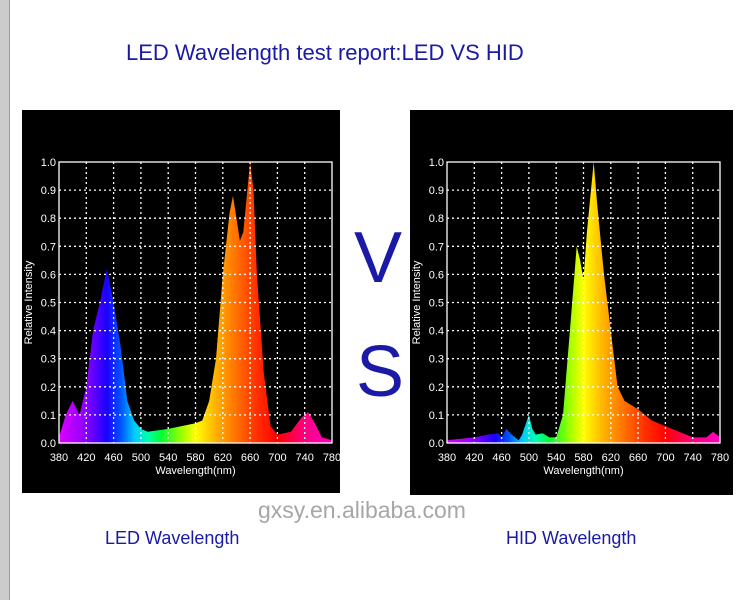  What do you see at coordinates (380, 372) in the screenshot?
I see `vs-letter-s: S` at bounding box center [380, 372].